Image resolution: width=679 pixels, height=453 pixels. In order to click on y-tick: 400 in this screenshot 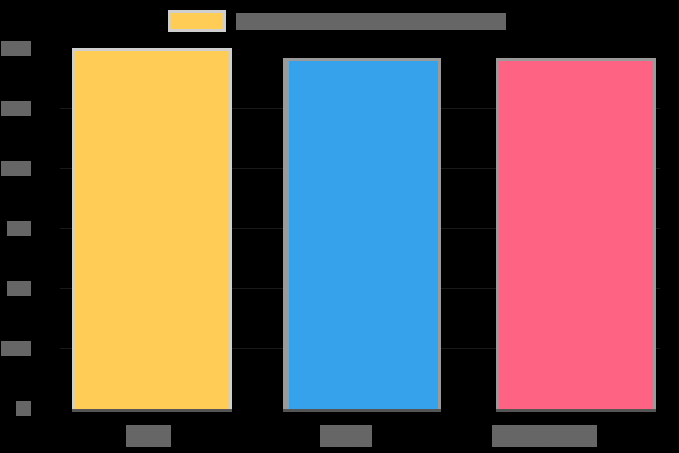, I will do `click(19, 288)`.